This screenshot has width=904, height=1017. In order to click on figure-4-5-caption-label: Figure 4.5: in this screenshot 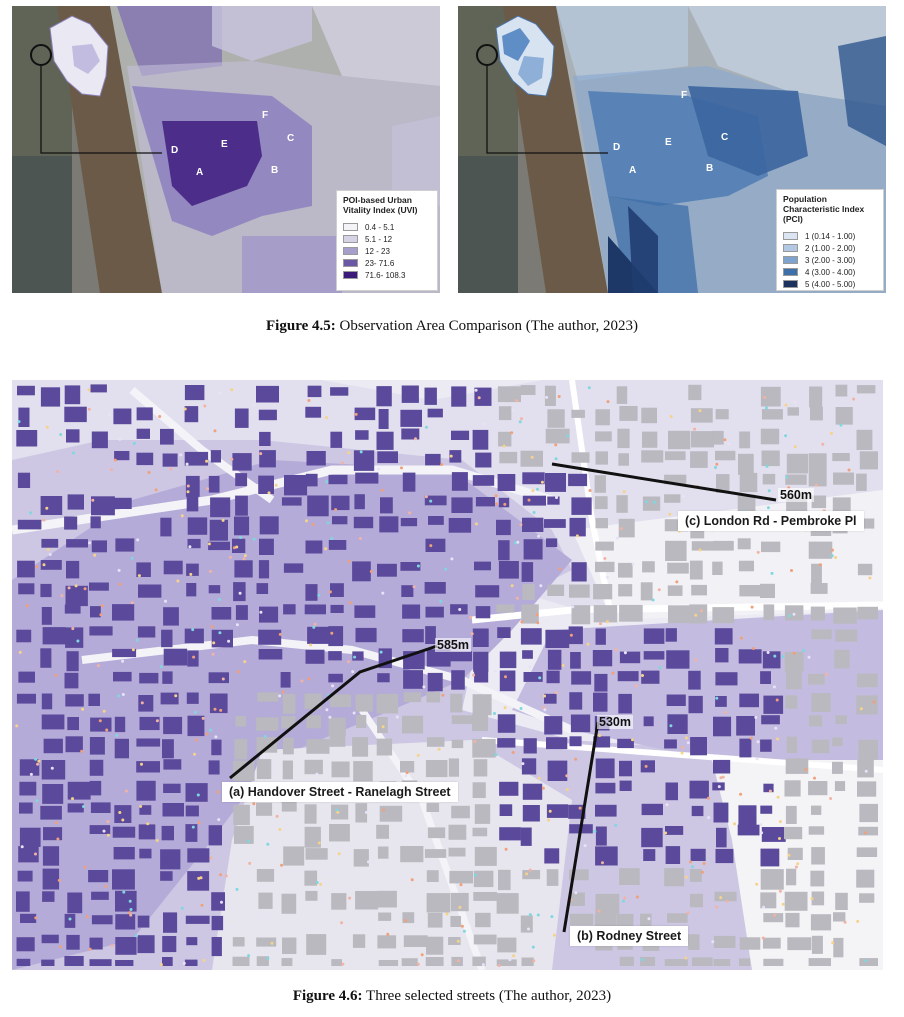, I will do `click(301, 326)`.